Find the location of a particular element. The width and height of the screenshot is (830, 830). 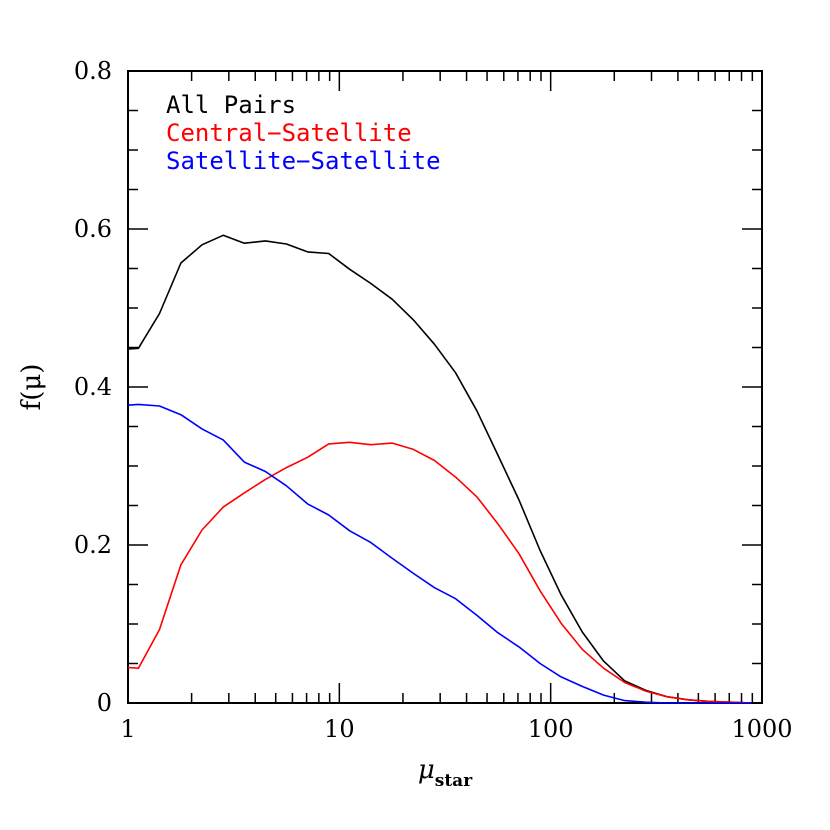

y-tick-label: 0.4 is located at coordinates (93, 387).